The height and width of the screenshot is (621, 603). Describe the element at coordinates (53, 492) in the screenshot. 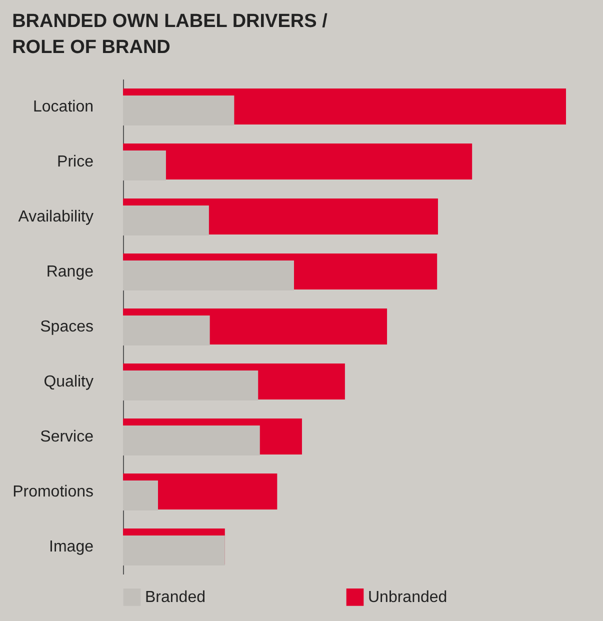

I see `y-tick-label: Promotions` at that location.